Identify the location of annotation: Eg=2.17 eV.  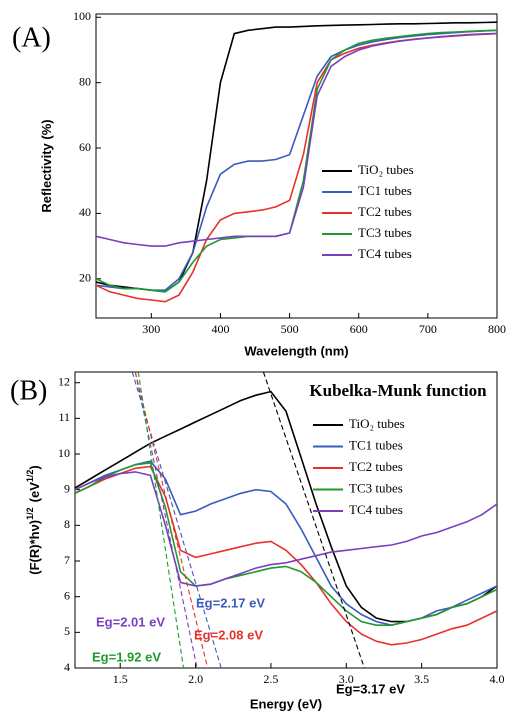
(230, 602).